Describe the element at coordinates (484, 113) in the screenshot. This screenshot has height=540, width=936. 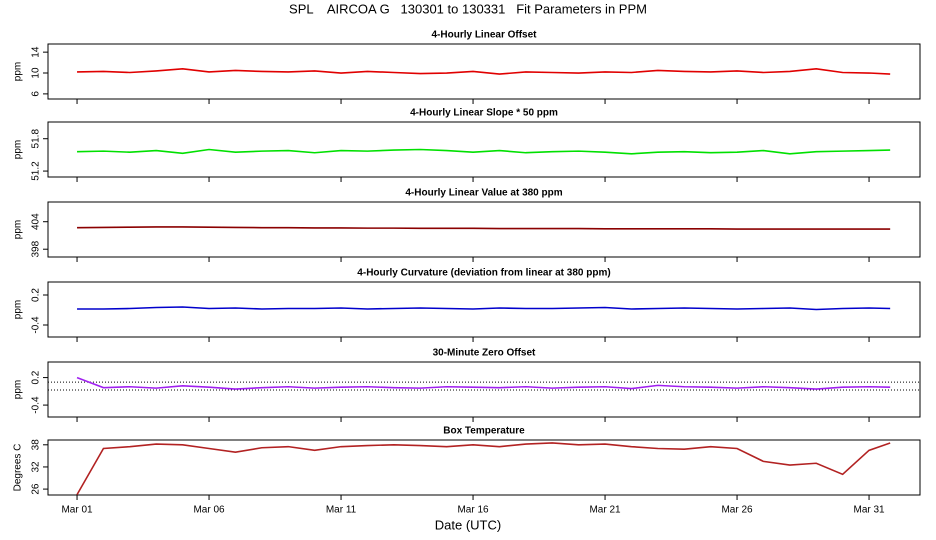
I see `panel-title: 4-Hourly Linear Slope * 50 ppm` at that location.